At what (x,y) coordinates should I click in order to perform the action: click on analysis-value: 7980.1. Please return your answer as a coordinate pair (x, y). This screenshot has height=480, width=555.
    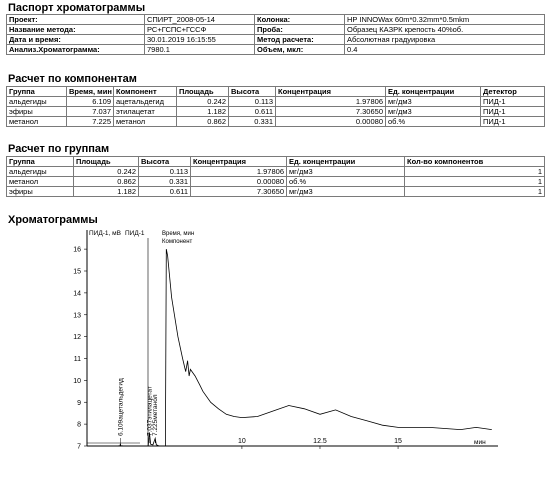
    Looking at the image, I should click on (199, 49).